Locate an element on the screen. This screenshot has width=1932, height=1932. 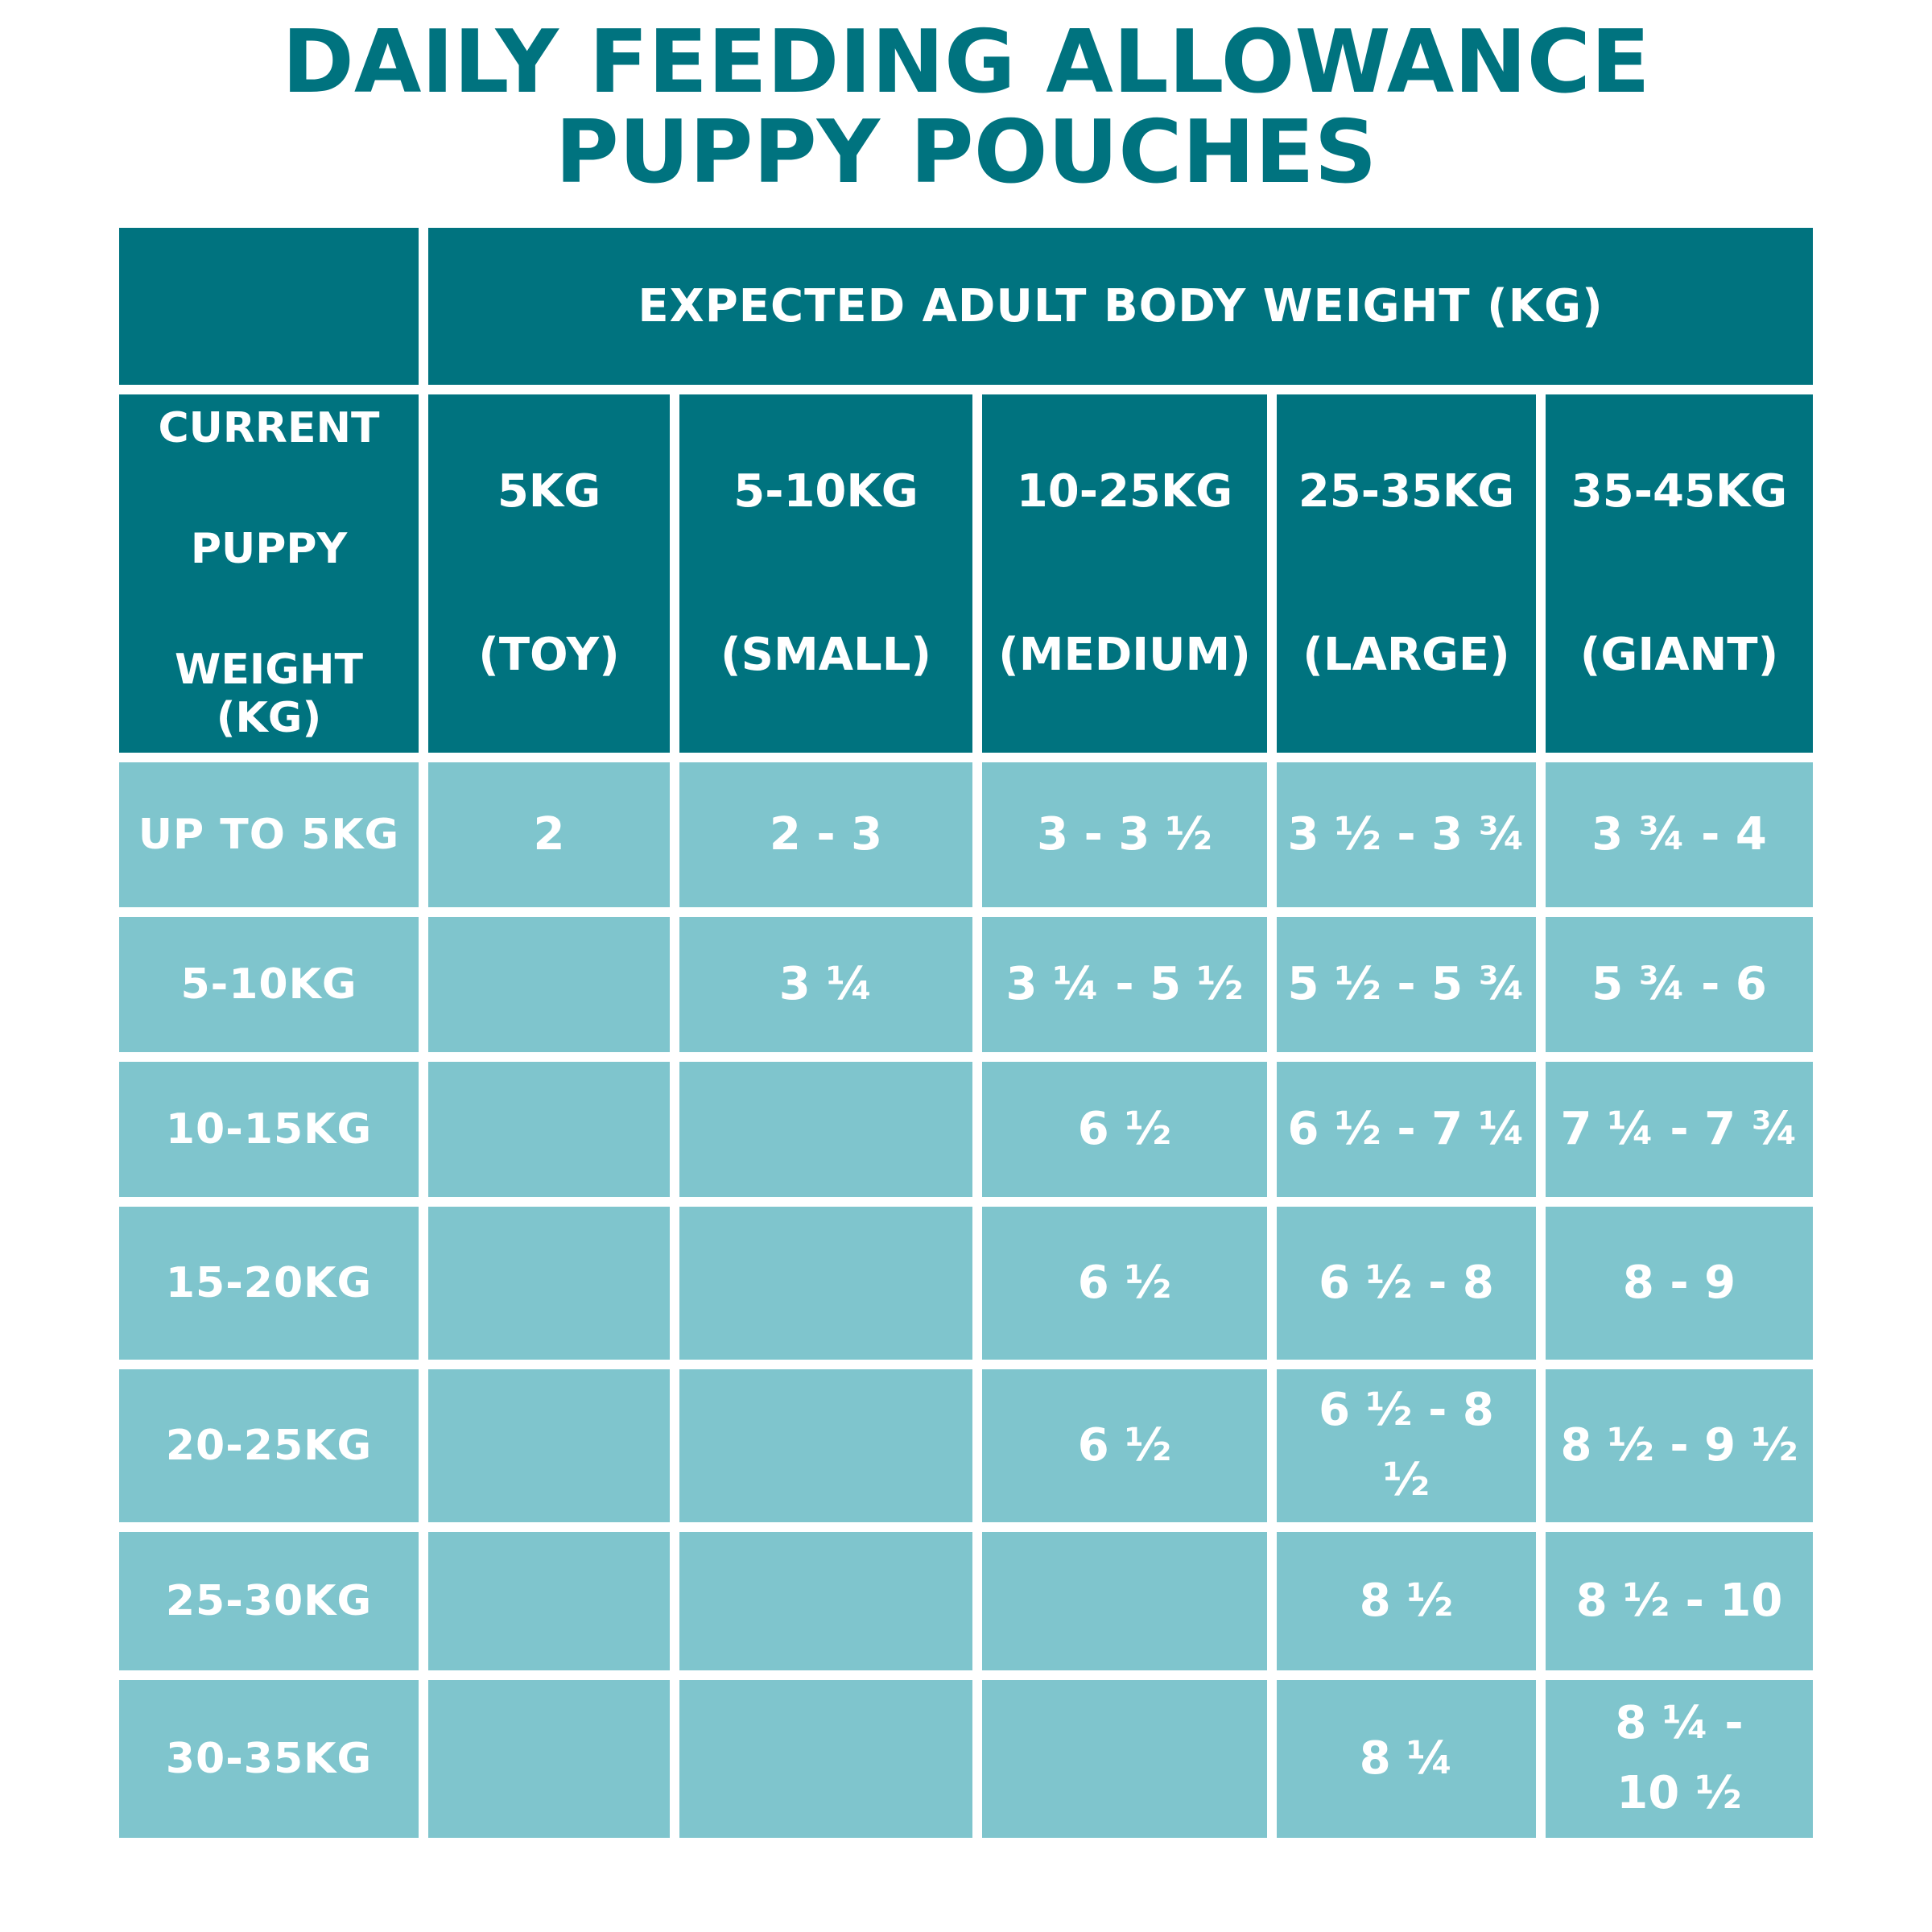
expected-adult-body-weight-header: EXPECTED ADULT BODY WEIGHT (KG) is located at coordinates (1121, 306).